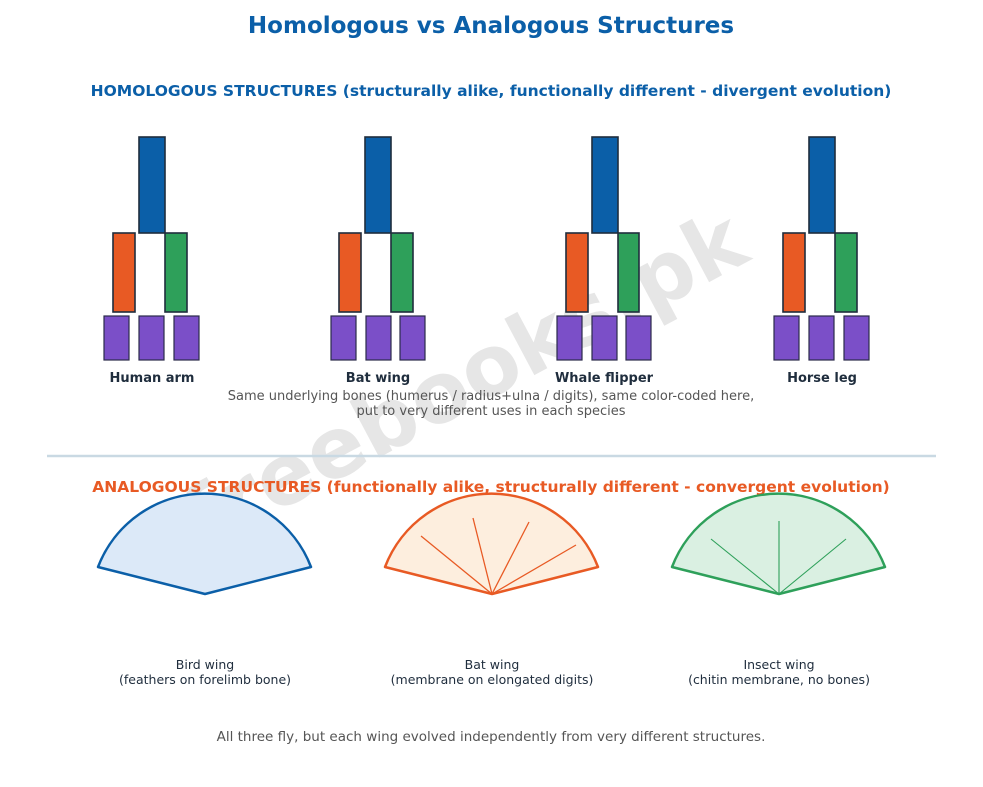 The image size is (983, 787). What do you see at coordinates (822, 378) in the screenshot?
I see `limb-label: Horse leg` at bounding box center [822, 378].